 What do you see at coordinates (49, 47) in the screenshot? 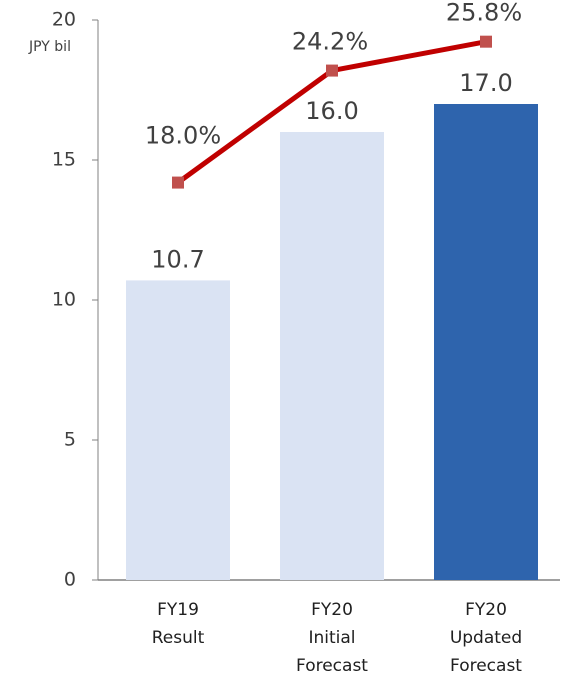
I see `y-unit-label: JPY bil` at bounding box center [49, 47].